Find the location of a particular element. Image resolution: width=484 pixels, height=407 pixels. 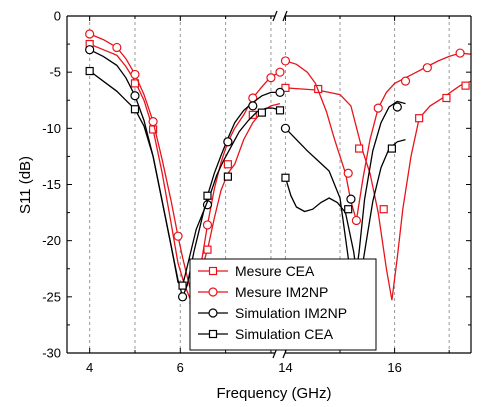

legend-label: Simulation CEA is located at coordinates (284, 334).